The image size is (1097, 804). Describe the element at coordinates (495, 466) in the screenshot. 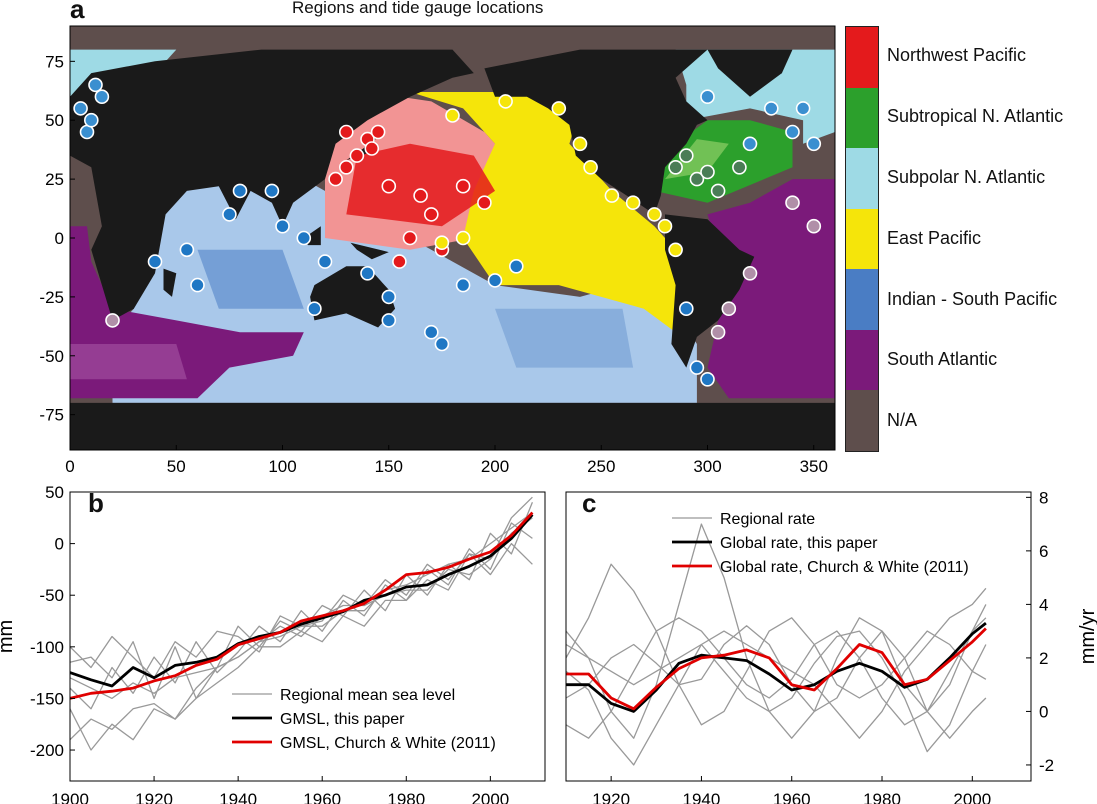

I see `x-tick-label: 200` at that location.